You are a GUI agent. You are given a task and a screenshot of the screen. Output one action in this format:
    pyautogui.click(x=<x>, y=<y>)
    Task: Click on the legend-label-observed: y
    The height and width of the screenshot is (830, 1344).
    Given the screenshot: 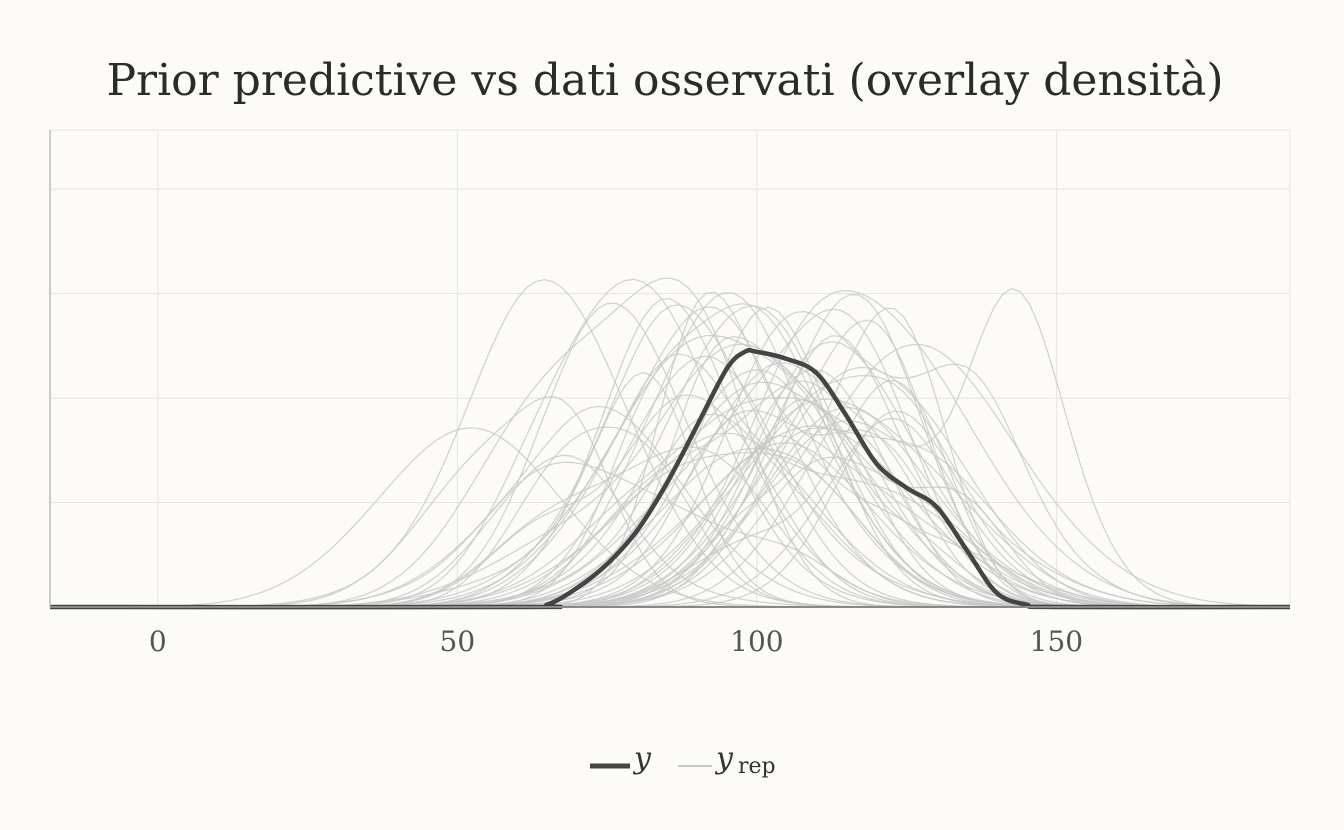 What is the action you would take?
    pyautogui.click(x=642, y=758)
    